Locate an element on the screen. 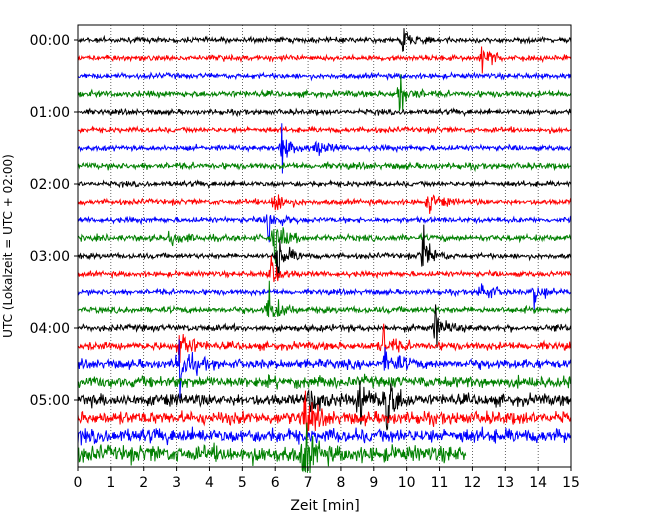 The height and width of the screenshot is (525, 650). y-tick-label: 02:00 is located at coordinates (50, 185).